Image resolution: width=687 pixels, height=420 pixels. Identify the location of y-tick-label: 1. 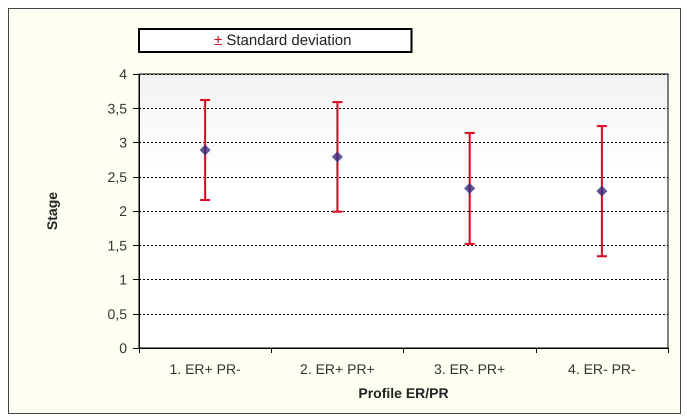
(123, 280).